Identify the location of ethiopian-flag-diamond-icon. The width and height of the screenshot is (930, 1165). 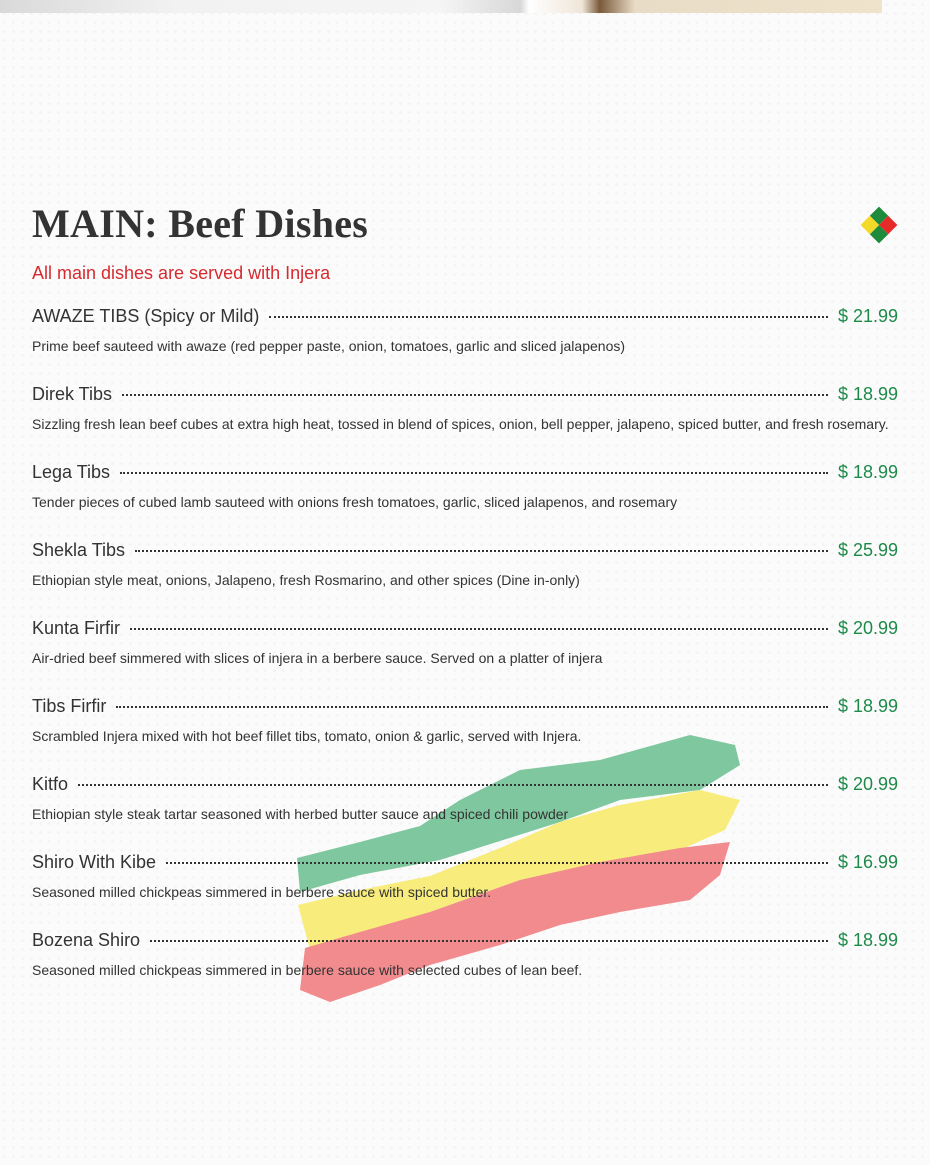
(879, 225).